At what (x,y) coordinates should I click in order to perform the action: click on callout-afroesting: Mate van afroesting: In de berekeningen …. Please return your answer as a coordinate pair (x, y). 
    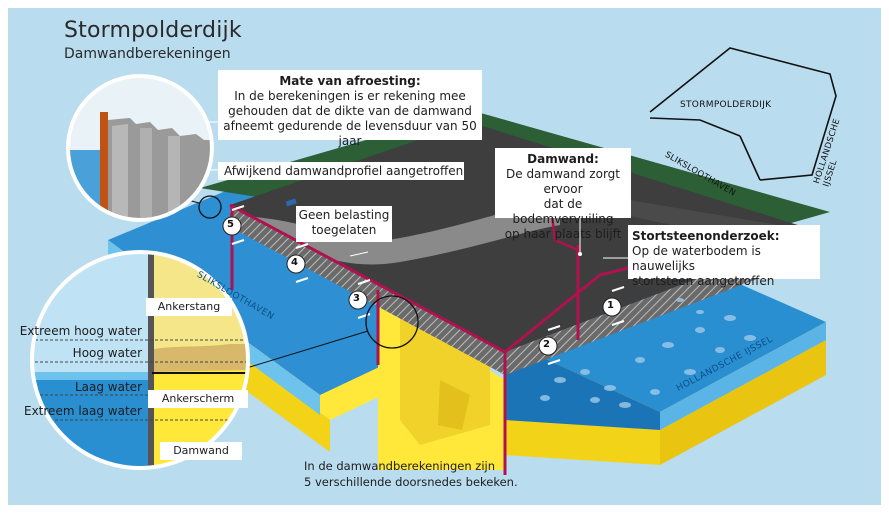
    Looking at the image, I should click on (350, 109).